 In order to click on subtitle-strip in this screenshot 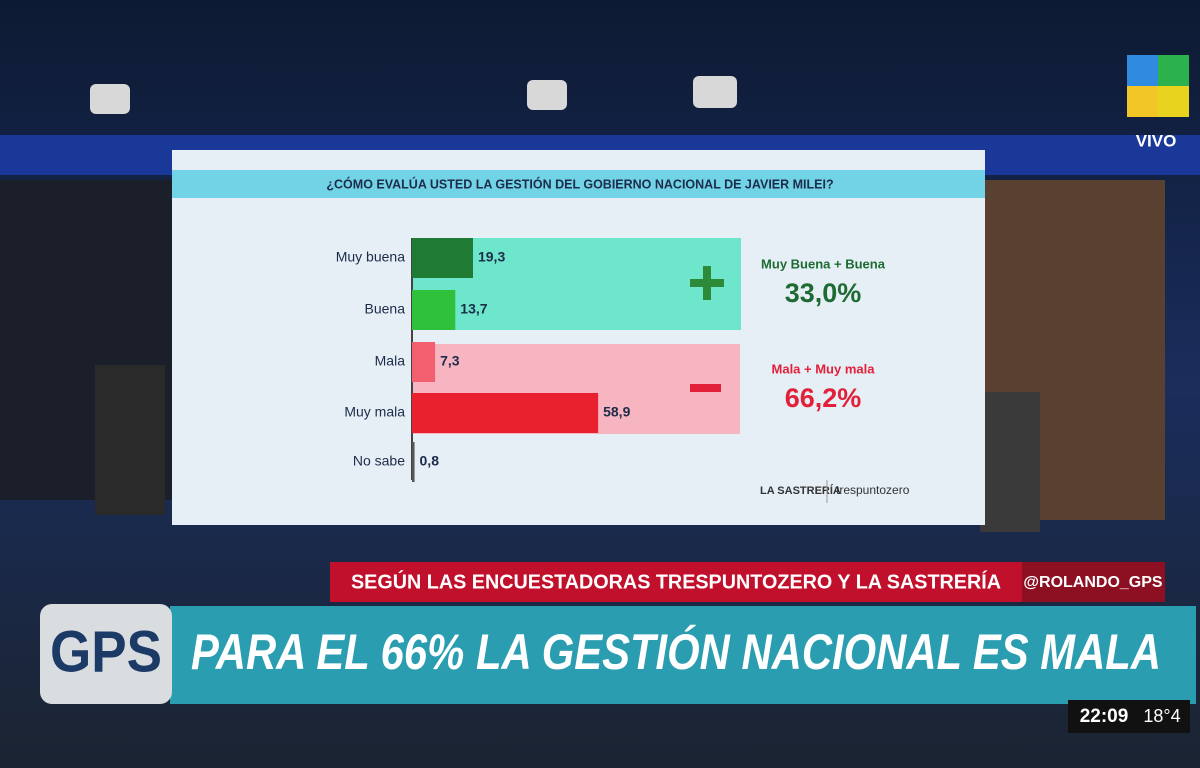, I will do `click(676, 582)`.